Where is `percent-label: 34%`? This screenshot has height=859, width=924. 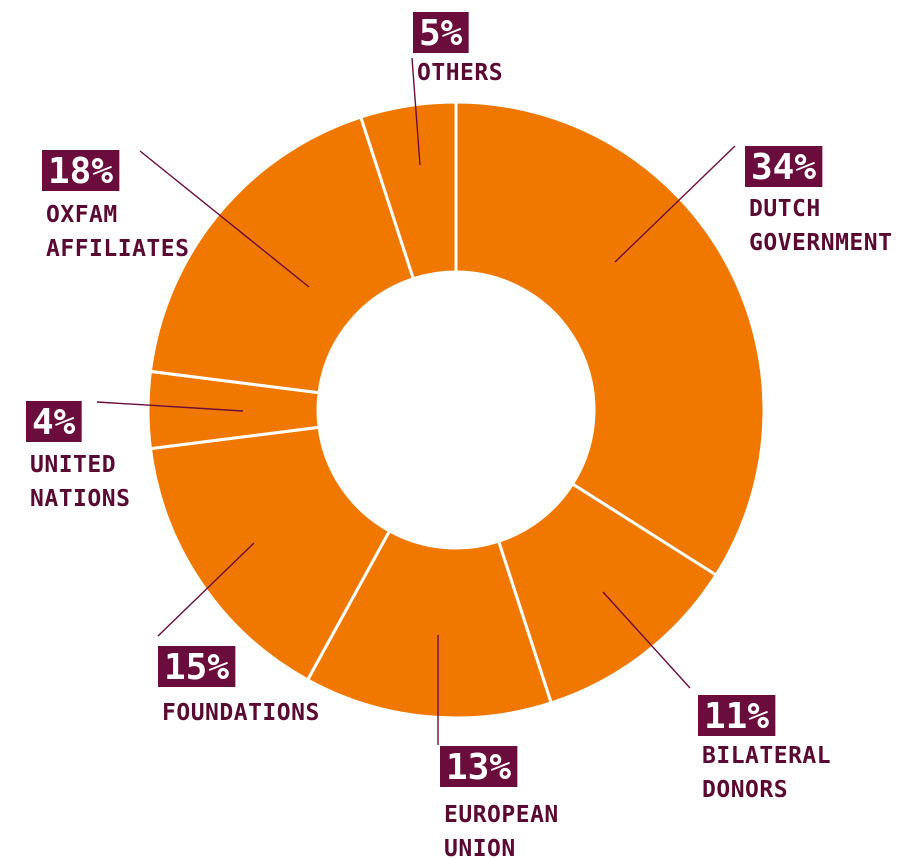
percent-label: 34% is located at coordinates (783, 167).